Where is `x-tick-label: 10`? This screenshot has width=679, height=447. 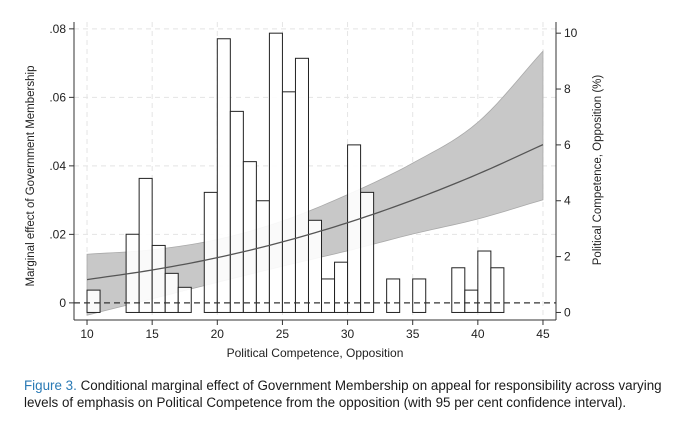 x-tick-label: 10 is located at coordinates (87, 334).